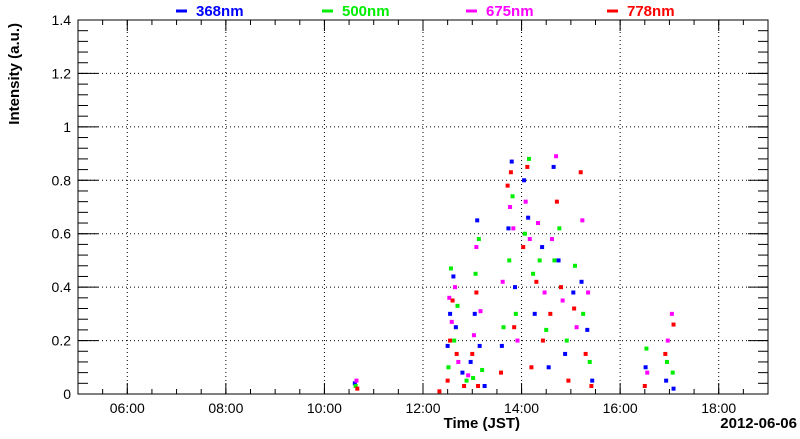 Image resolution: width=800 pixels, height=439 pixels. Describe the element at coordinates (220, 11) in the screenshot. I see `legend-label-368nm: 368nm` at that location.